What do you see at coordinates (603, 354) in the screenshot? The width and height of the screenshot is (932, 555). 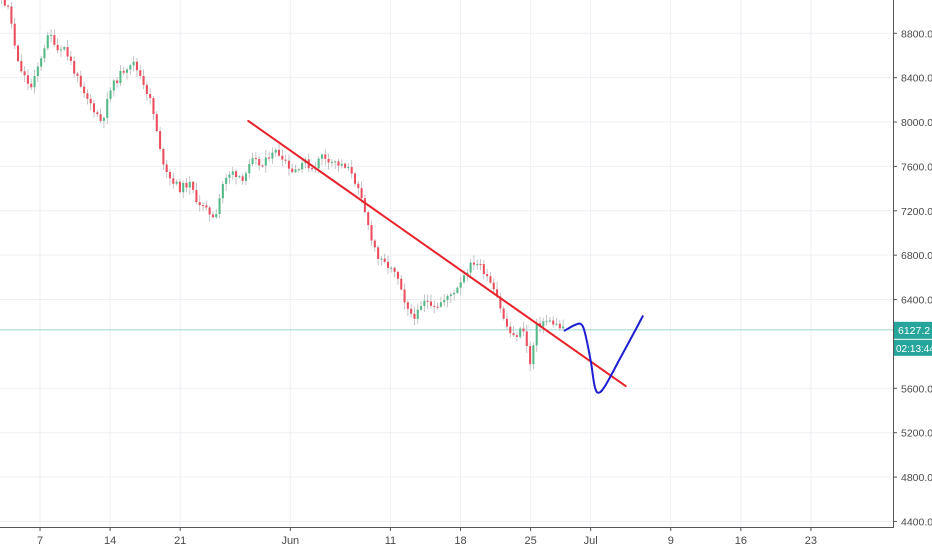 I see `projection-curve` at bounding box center [603, 354].